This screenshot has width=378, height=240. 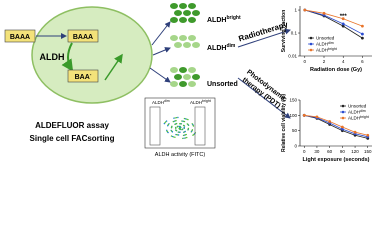 I want to click on x-tick-label: 4, so click(x=343, y=61).